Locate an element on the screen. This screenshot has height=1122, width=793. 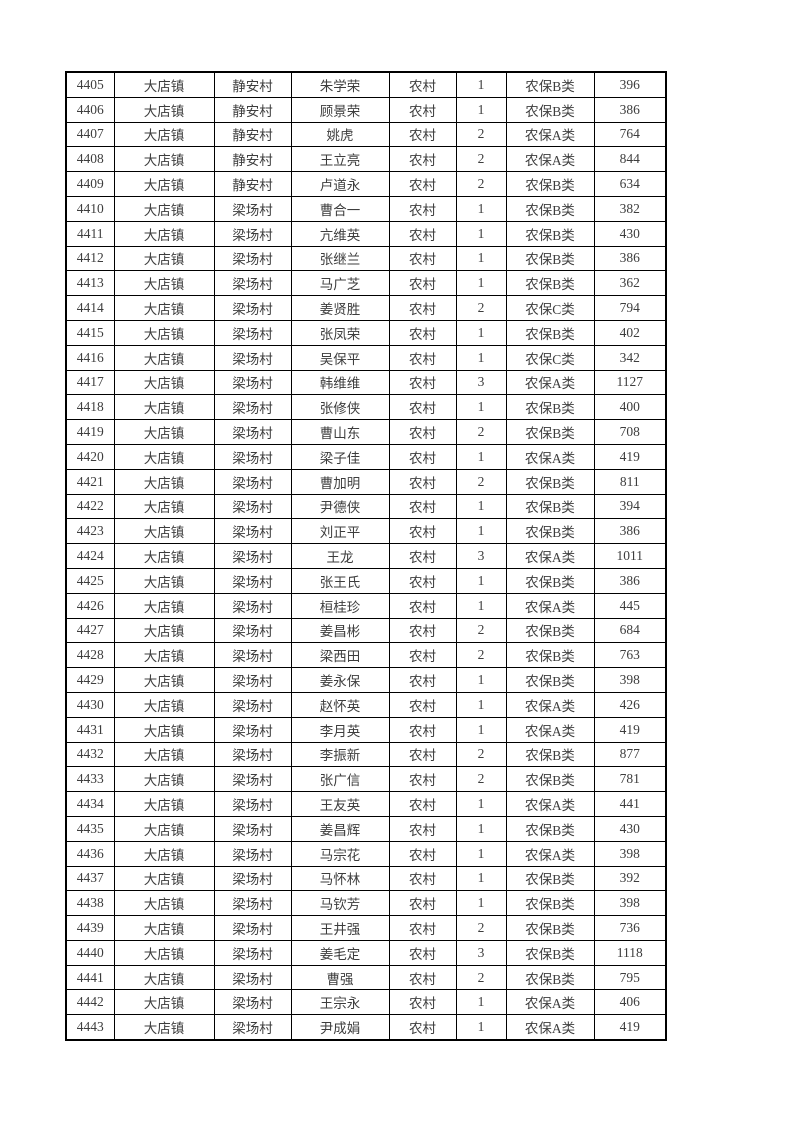
cell-person-name: 马宗花 is located at coordinates (340, 853).